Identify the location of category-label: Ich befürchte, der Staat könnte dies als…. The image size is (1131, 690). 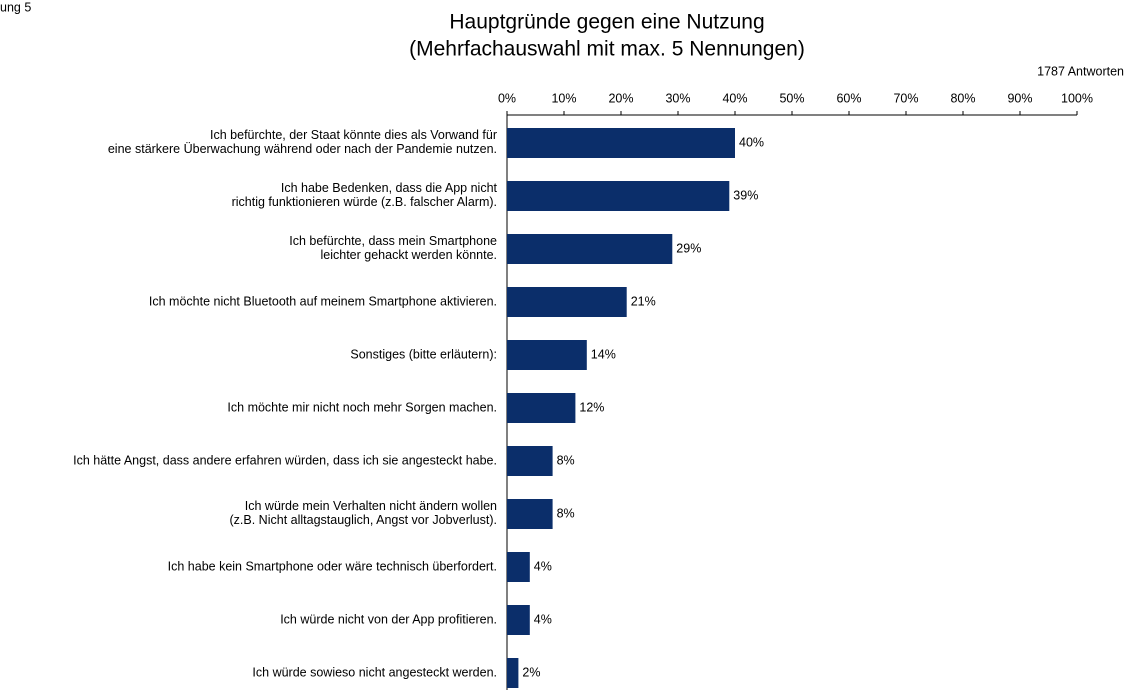
(302, 142).